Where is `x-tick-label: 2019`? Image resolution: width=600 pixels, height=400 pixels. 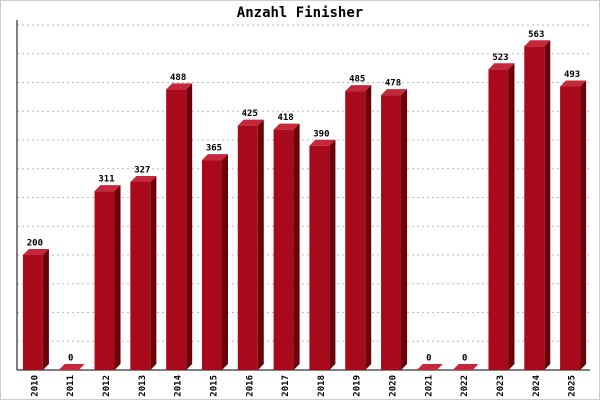
x-tick-label: 2019 is located at coordinates (358, 386).